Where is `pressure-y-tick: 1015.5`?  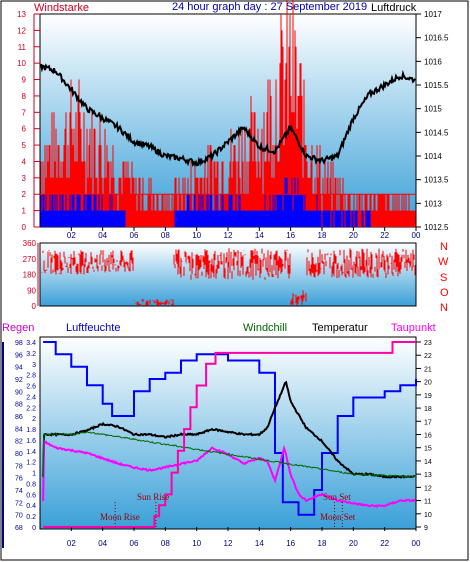
pressure-y-tick: 1015.5 is located at coordinates (436, 85).